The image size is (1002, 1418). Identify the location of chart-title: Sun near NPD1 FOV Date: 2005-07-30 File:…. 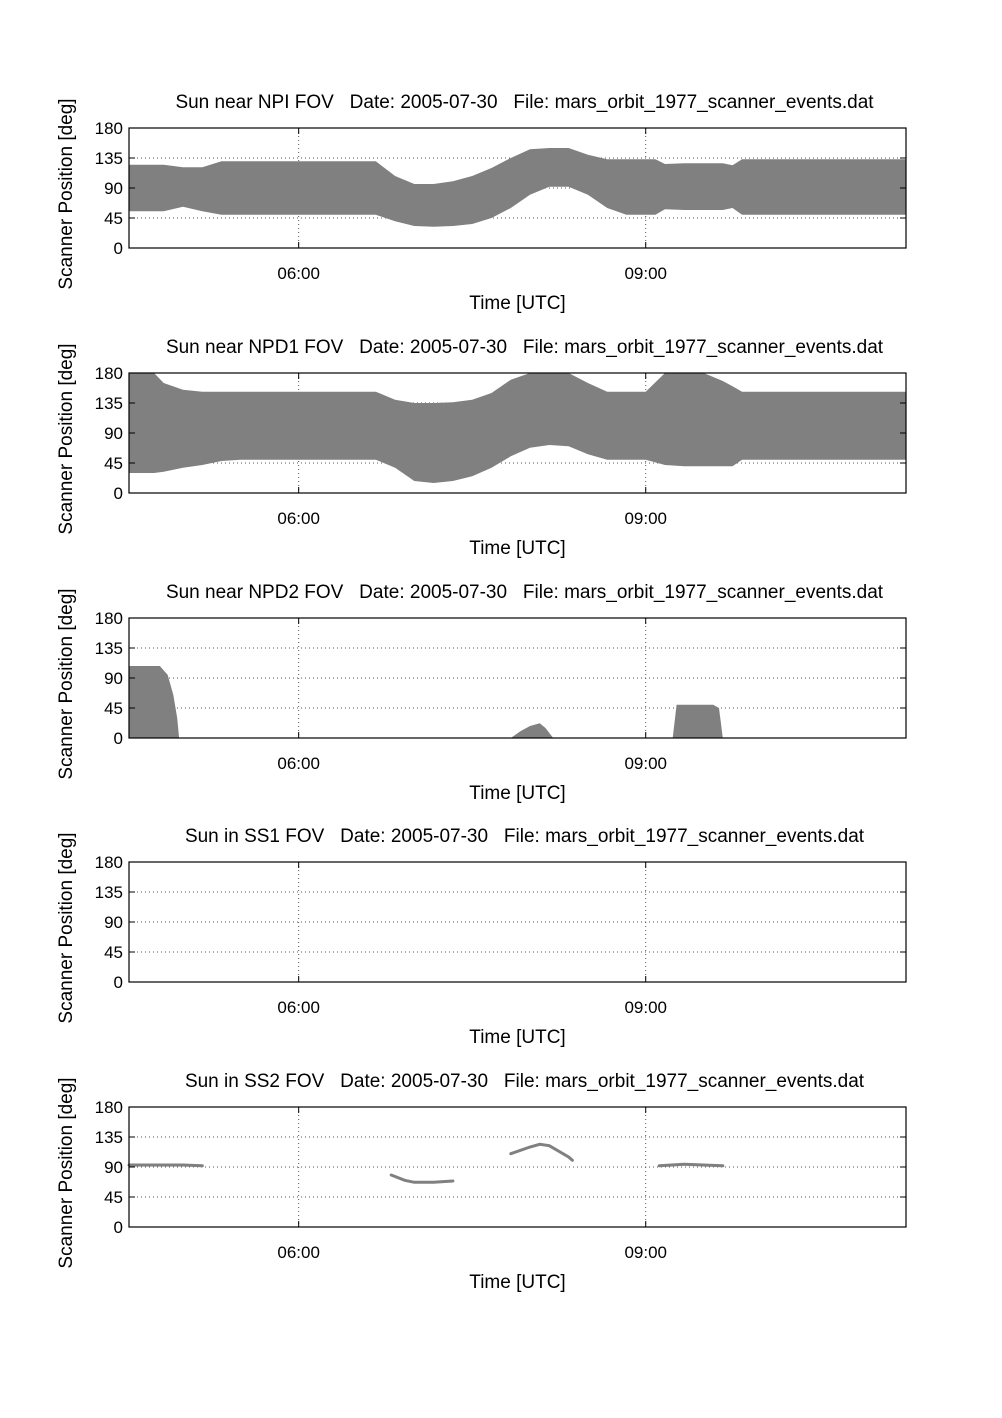
(525, 347).